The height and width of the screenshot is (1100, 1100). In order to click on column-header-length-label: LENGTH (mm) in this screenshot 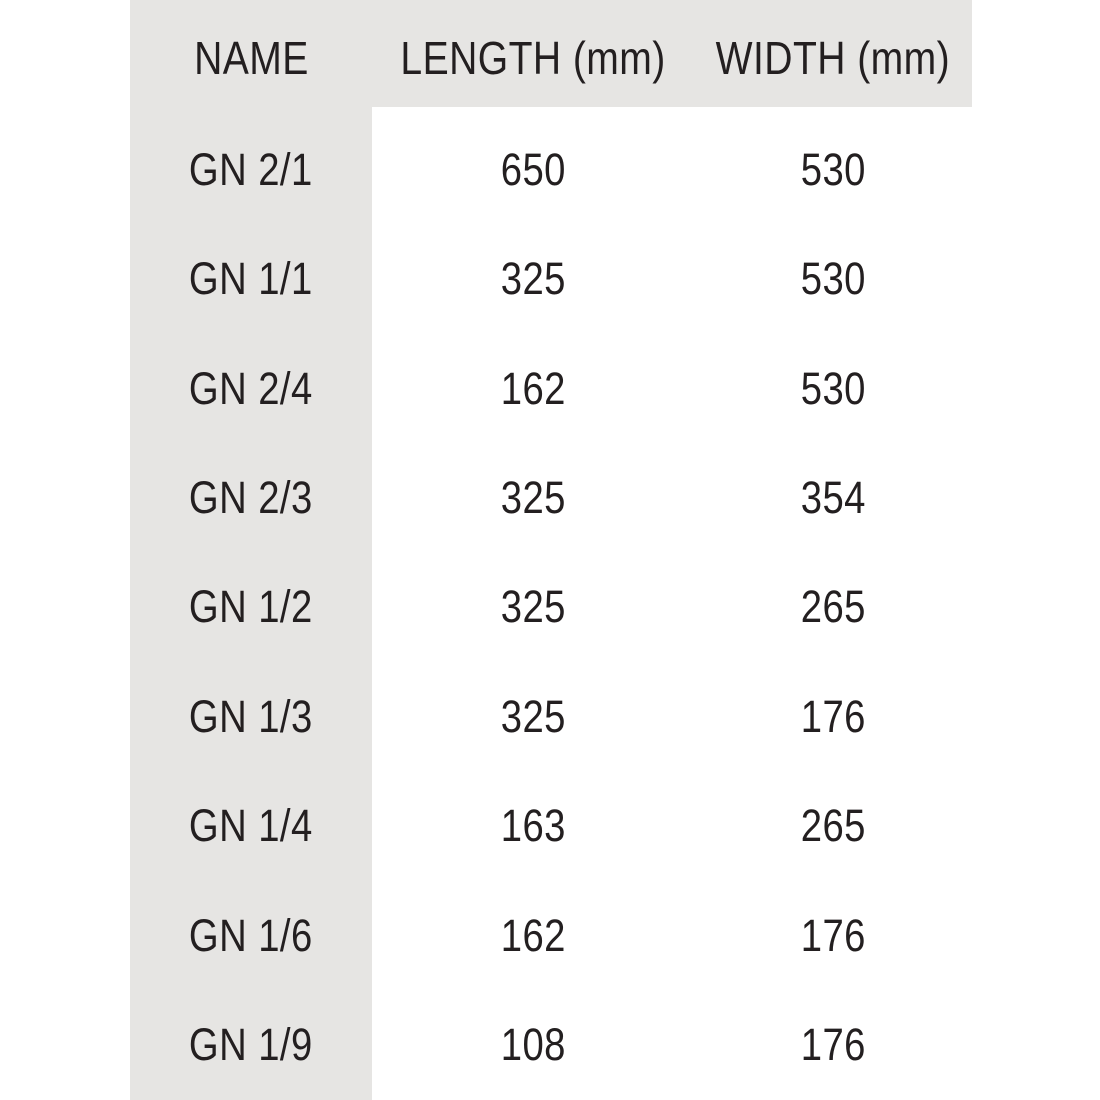, I will do `click(533, 57)`.